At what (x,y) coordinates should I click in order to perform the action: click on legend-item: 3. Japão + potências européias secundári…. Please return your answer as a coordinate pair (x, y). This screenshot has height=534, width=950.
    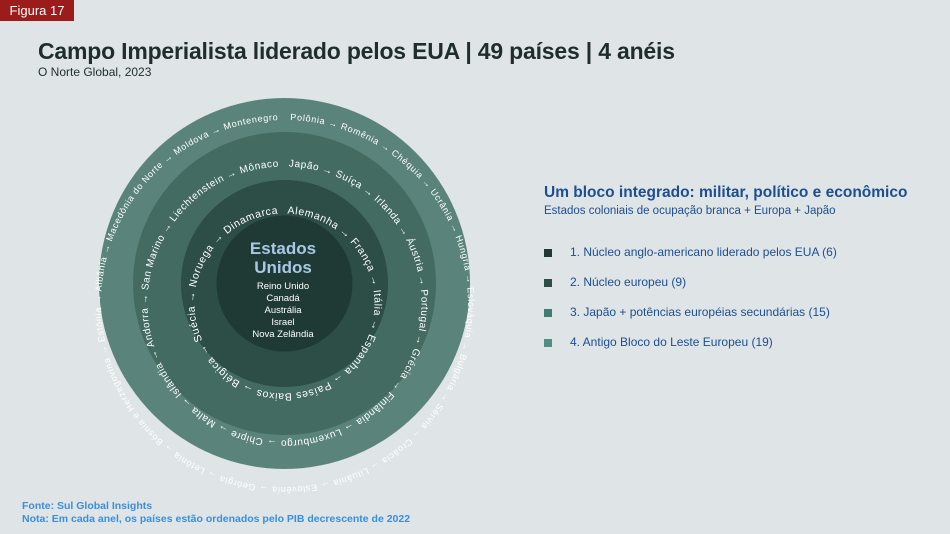
    Looking at the image, I should click on (690, 320).